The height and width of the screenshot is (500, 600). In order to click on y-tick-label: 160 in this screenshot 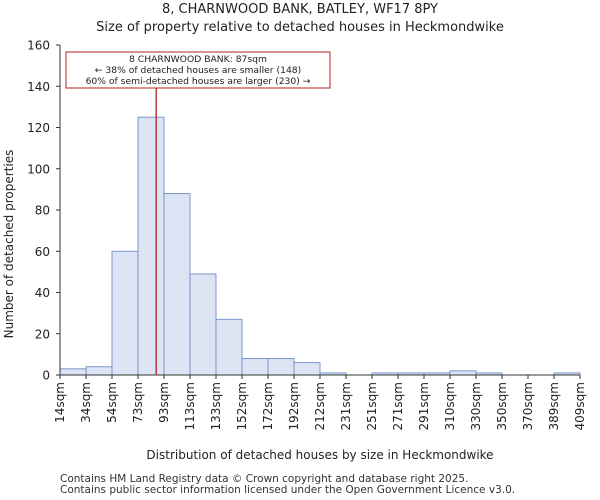, I will do `click(38, 46)`.